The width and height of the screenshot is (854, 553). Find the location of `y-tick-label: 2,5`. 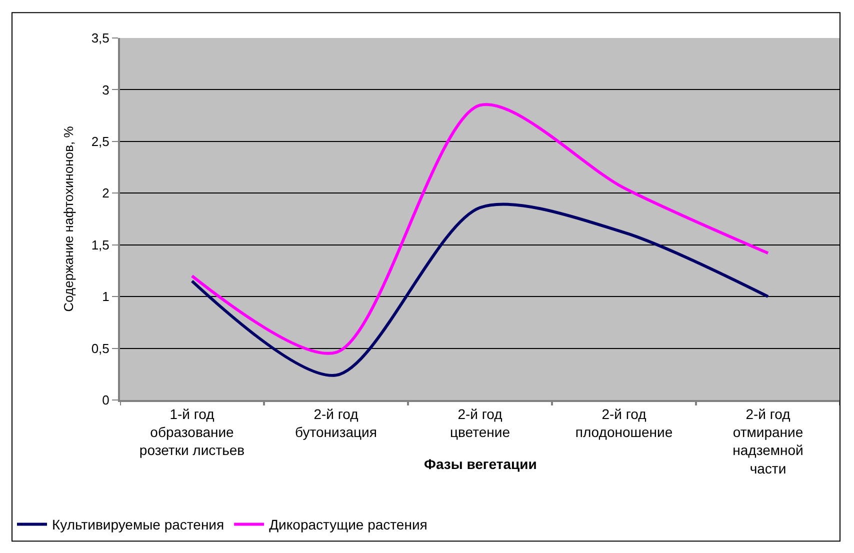

y-tick-label: 2,5 is located at coordinates (100, 141).